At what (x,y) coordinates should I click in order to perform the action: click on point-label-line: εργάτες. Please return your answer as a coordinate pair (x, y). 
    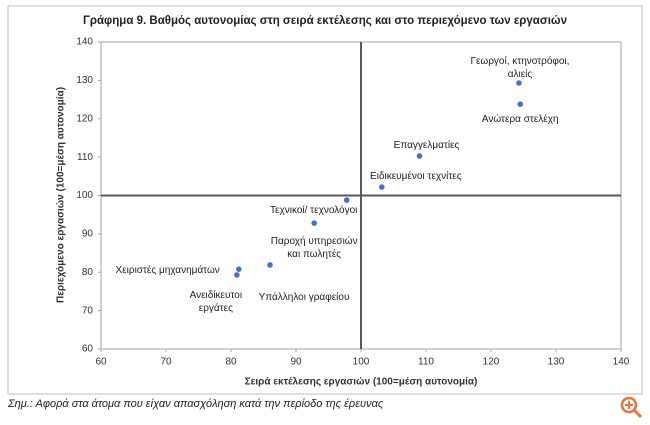
    Looking at the image, I should click on (216, 308).